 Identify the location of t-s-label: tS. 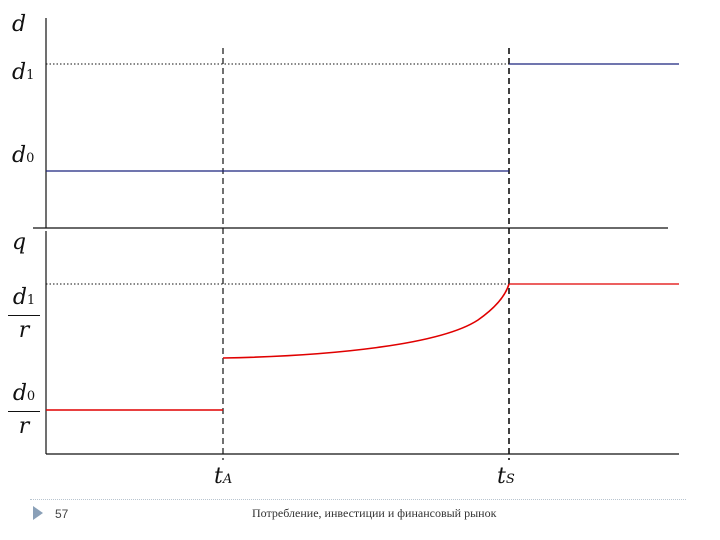
(506, 476).